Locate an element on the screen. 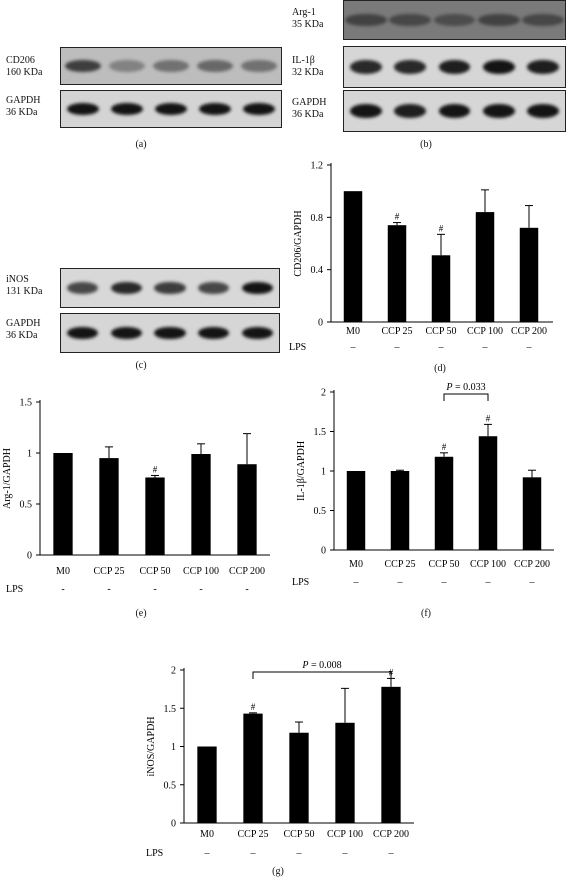  blot-c-inos-label: iNOS 131 KDa is located at coordinates (24, 285).